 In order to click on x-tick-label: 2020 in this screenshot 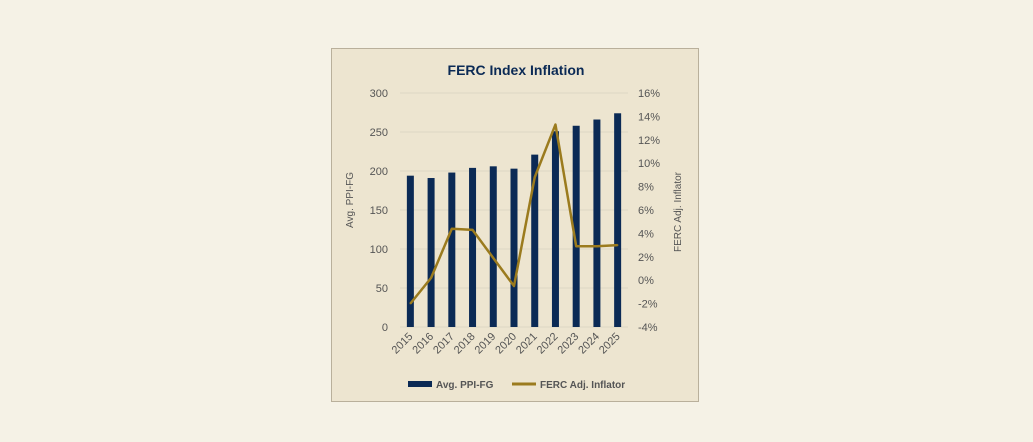, I will do `click(506, 344)`.